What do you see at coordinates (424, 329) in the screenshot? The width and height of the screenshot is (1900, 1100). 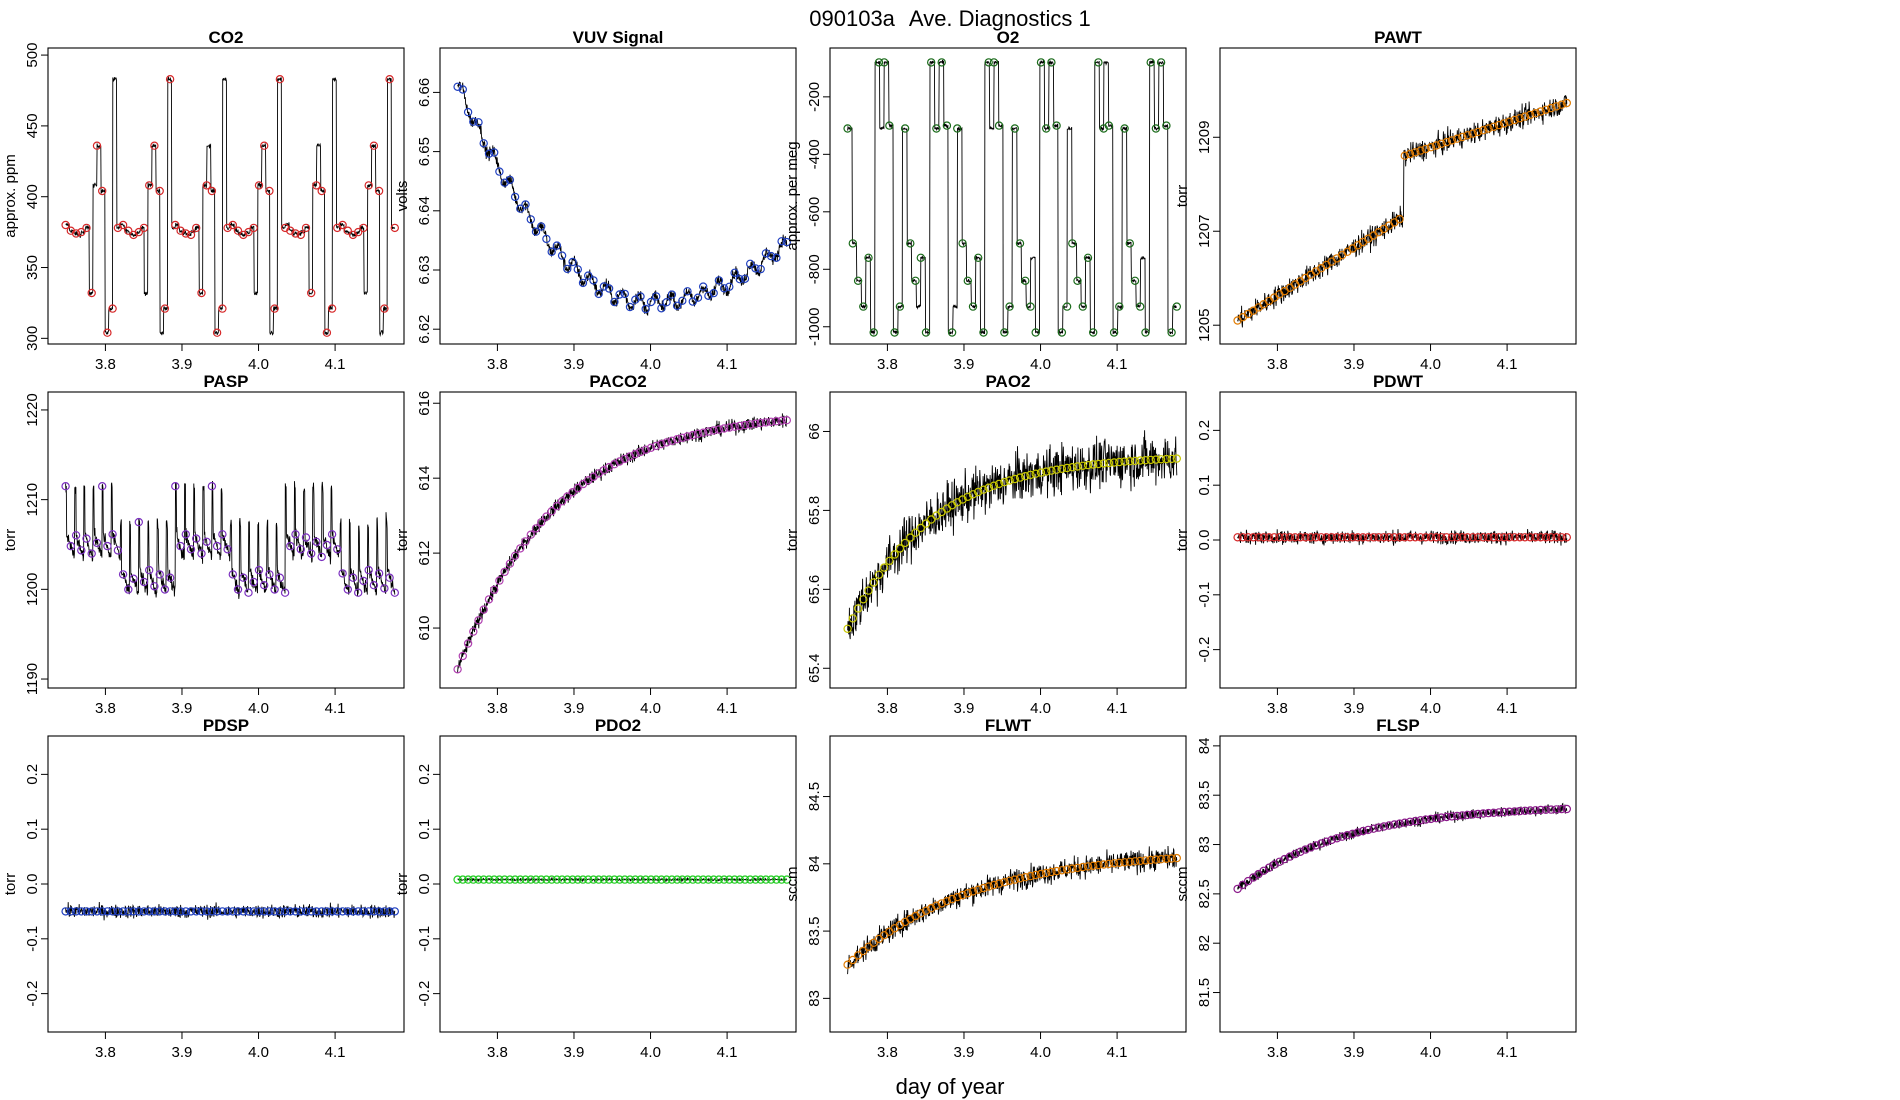 I see `y-tick-label: 6.62` at bounding box center [424, 329].